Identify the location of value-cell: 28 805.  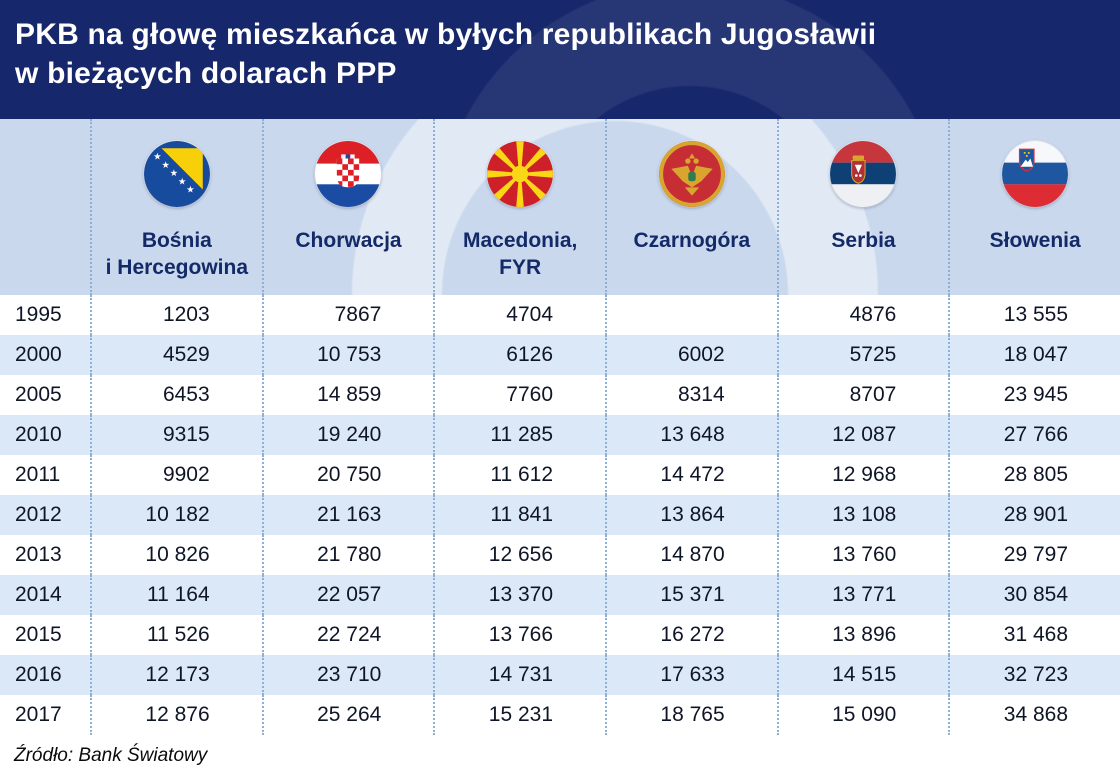
(1034, 475).